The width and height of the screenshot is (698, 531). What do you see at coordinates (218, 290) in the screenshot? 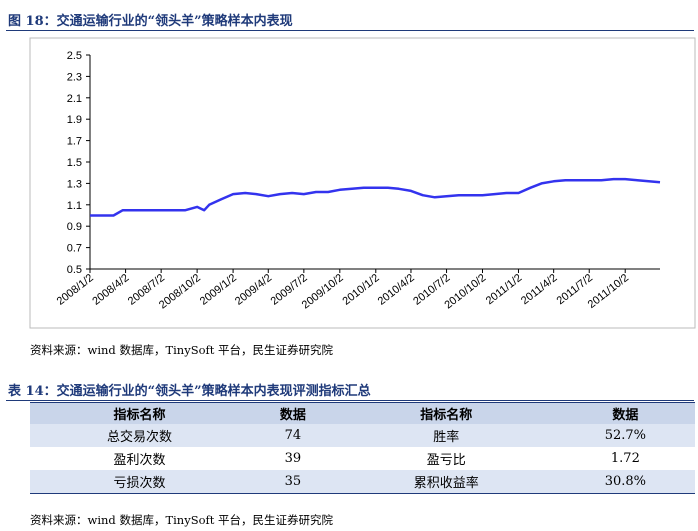
I see `x-tick-label: 2009/1/2` at bounding box center [218, 290].